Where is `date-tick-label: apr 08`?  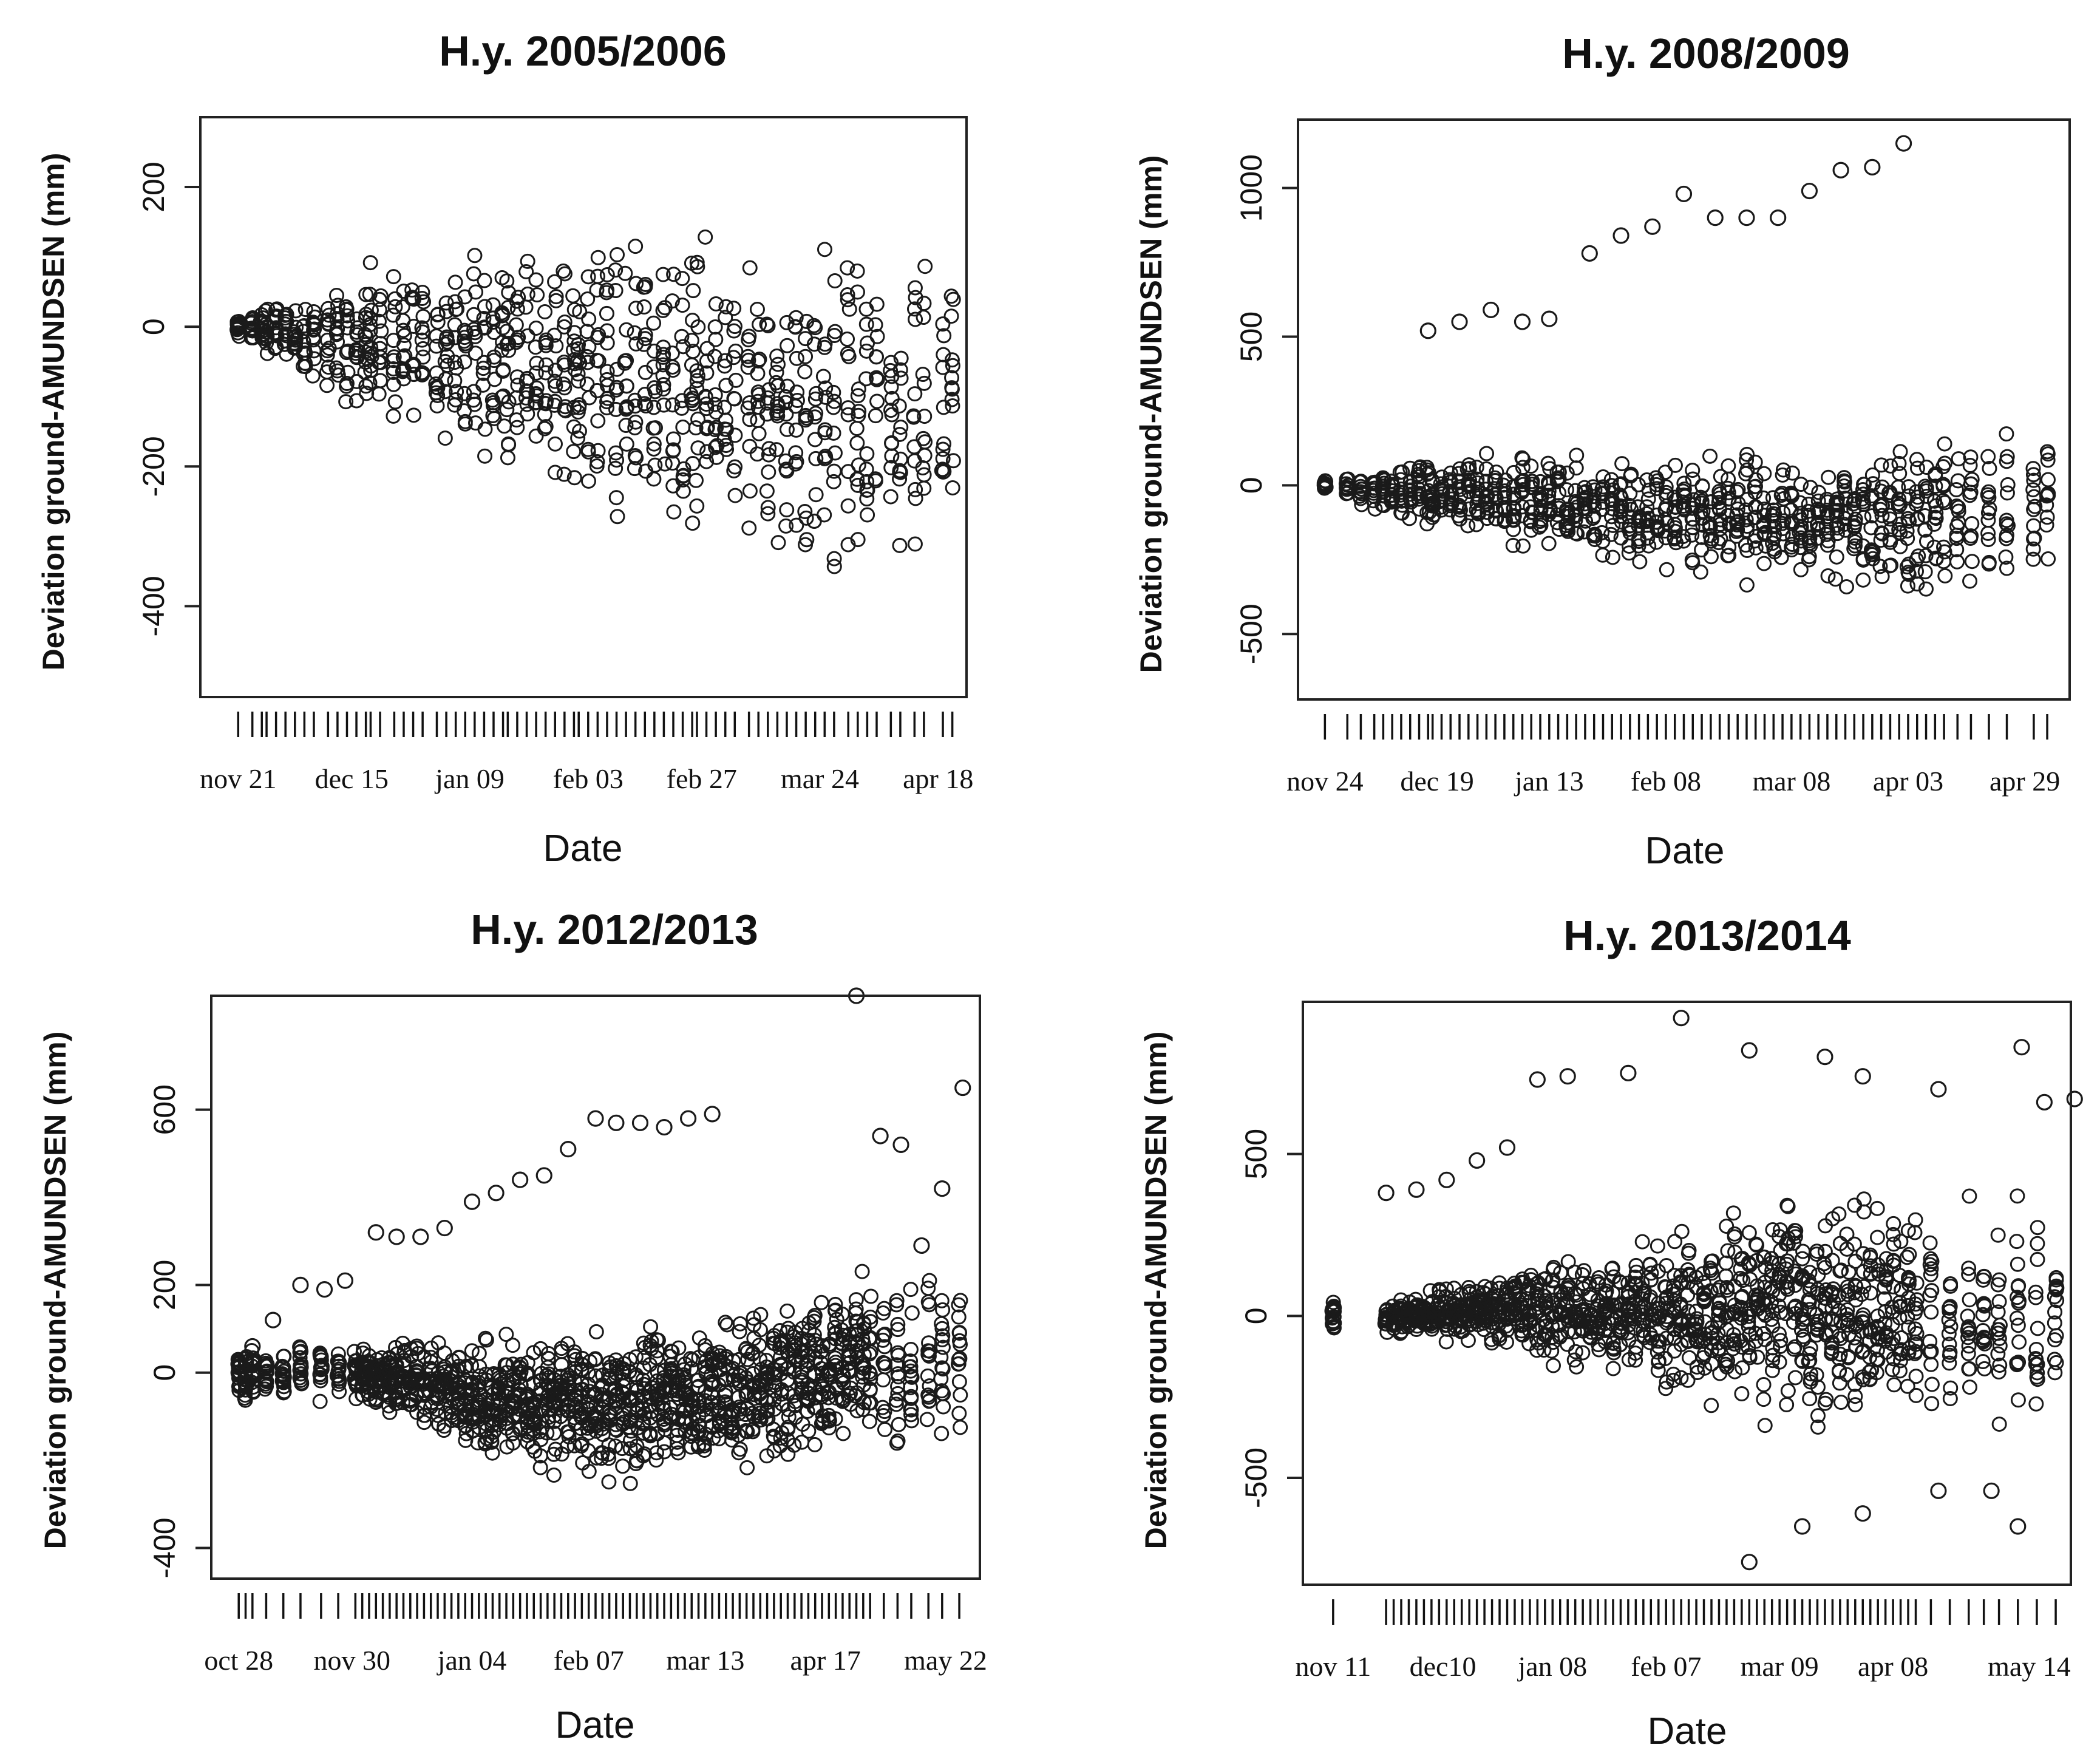 date-tick-label: apr 08 is located at coordinates (1893, 1666).